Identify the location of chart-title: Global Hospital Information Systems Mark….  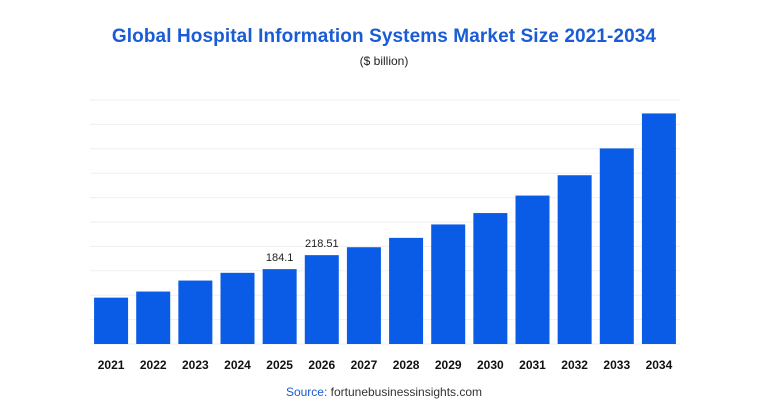
(384, 36).